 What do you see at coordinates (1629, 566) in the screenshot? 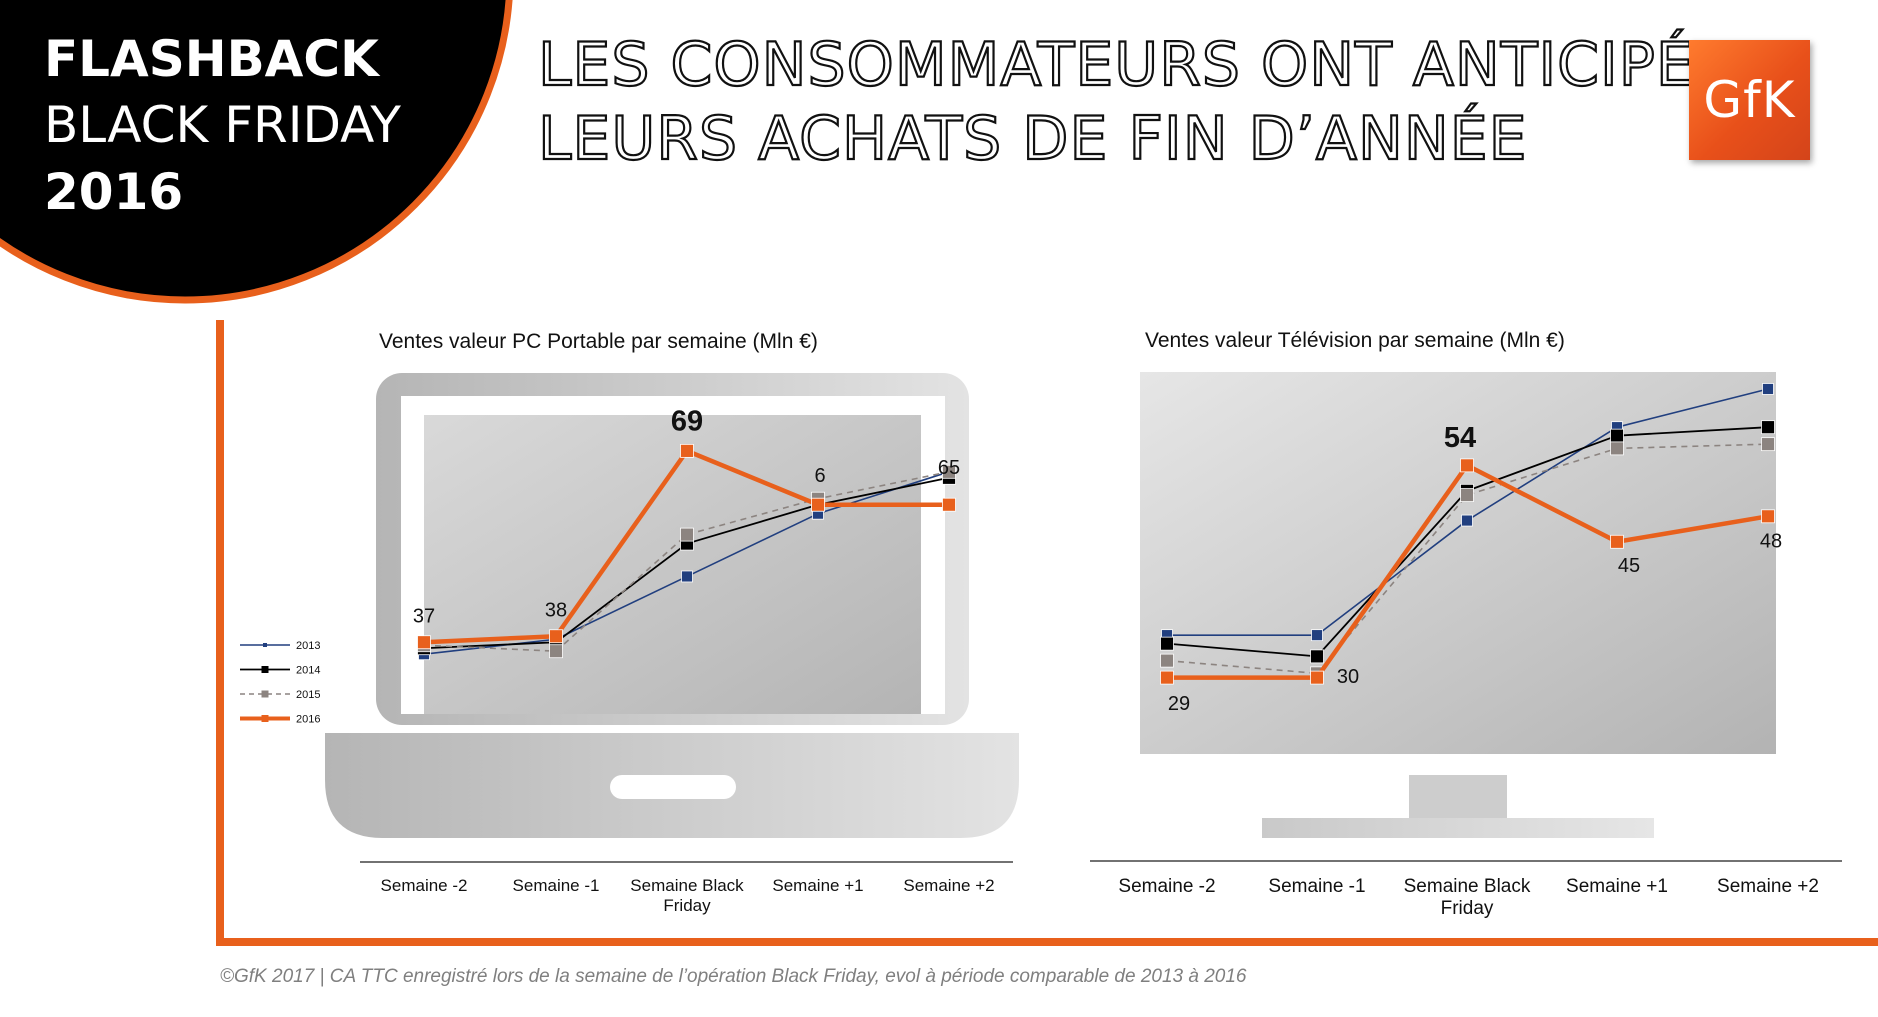
I see `data-label: 45` at bounding box center [1629, 566].